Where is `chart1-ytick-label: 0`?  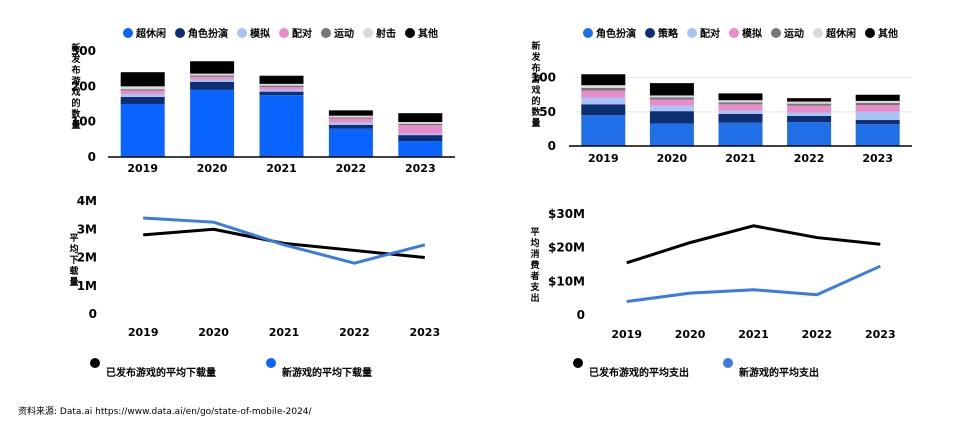
chart1-ytick-label: 0 is located at coordinates (92, 157).